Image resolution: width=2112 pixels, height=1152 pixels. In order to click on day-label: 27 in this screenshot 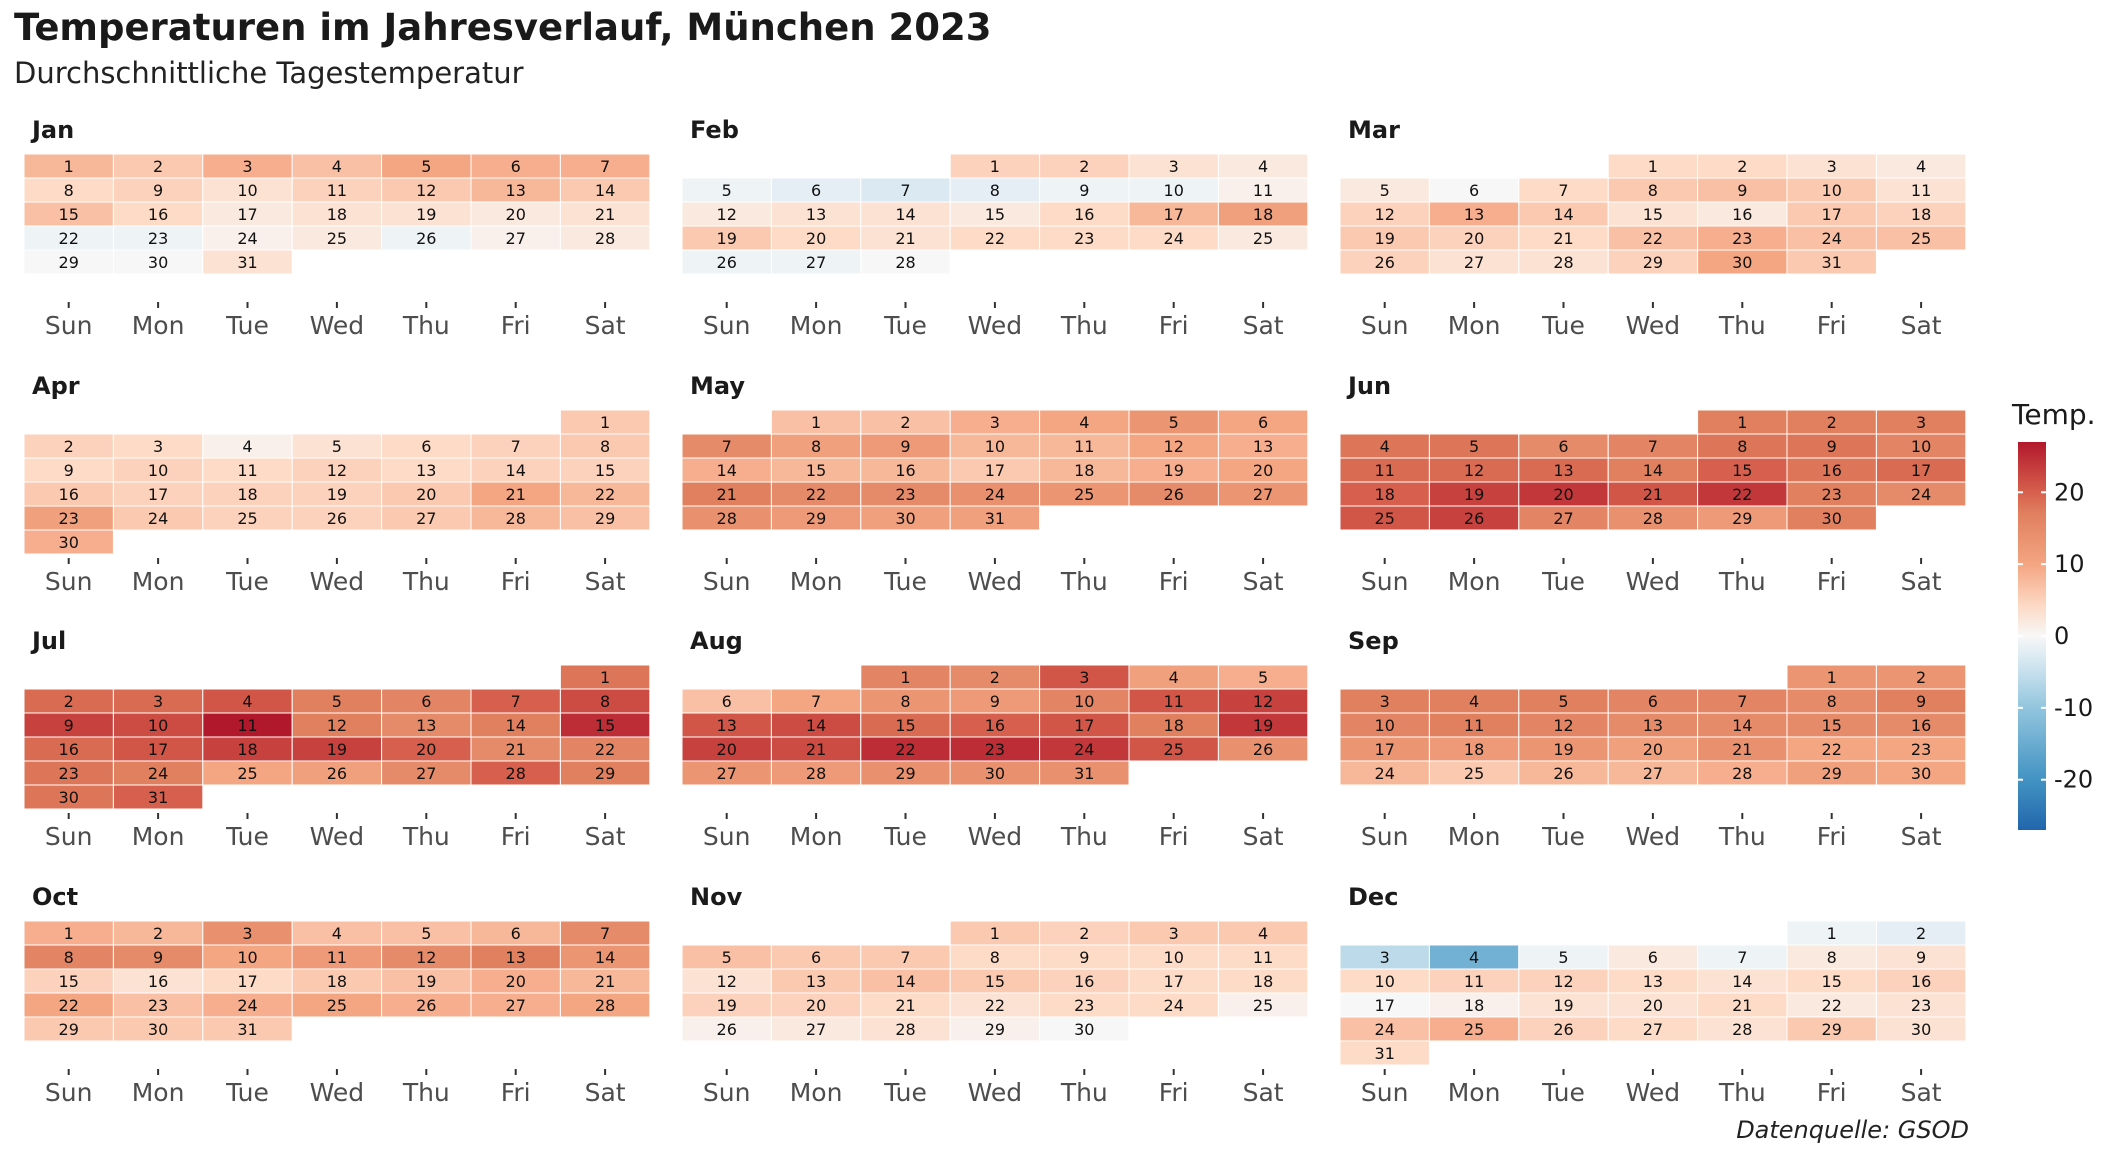, I will do `click(816, 1029)`.